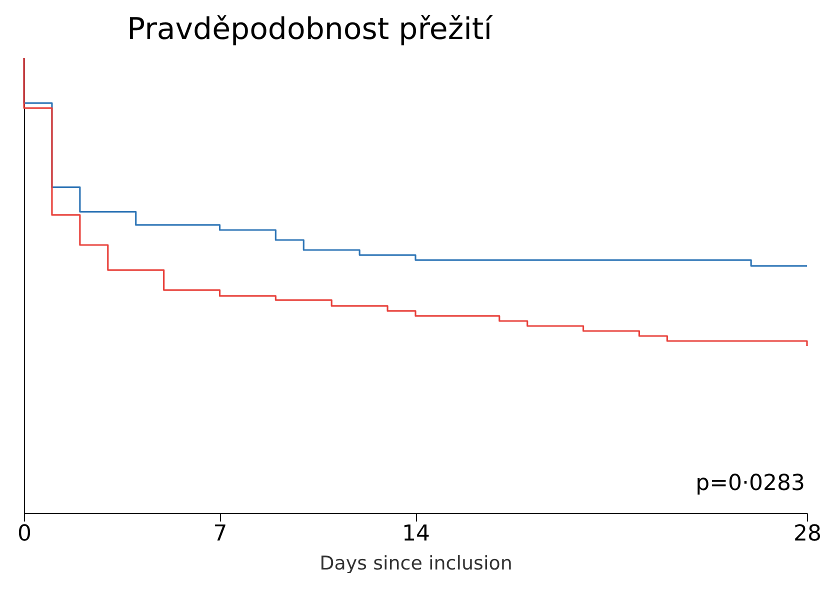 This screenshot has width=825, height=604. Describe the element at coordinates (310, 30) in the screenshot. I see `chart-title: Pravděpodobnost přežití` at that location.